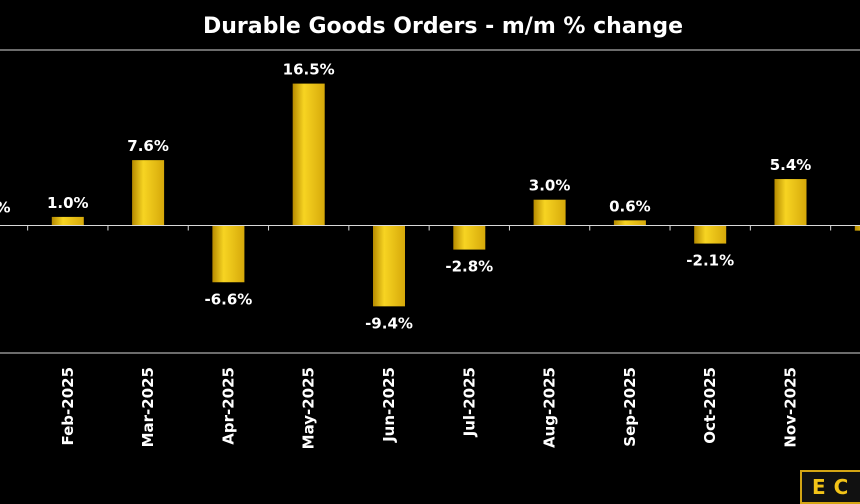  Describe the element at coordinates (148, 407) in the screenshot. I see `tick-label-mar-2025: Mar-2025` at that location.